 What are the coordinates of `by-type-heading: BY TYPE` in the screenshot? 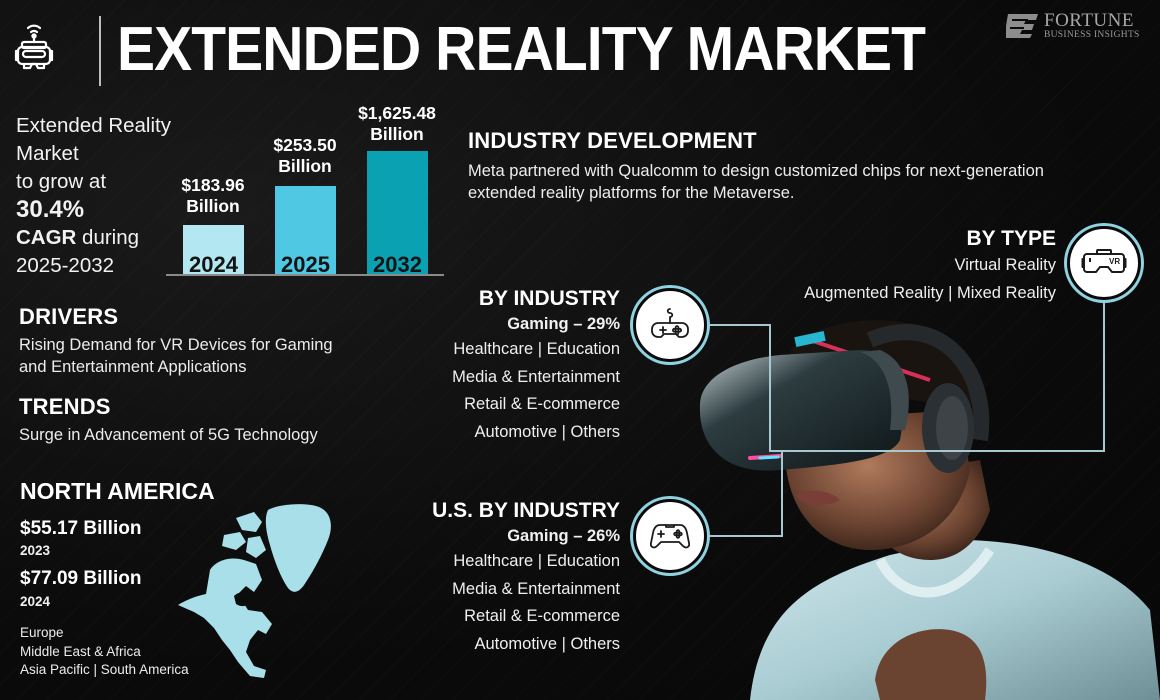 It's located at (1011, 238).